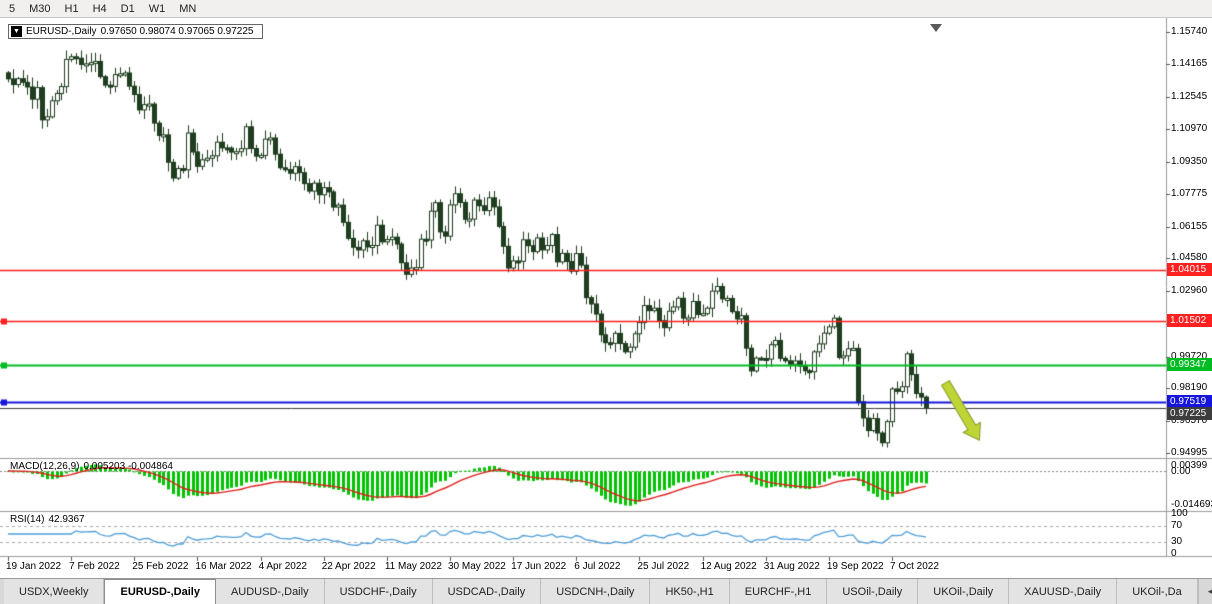 The height and width of the screenshot is (604, 1212). What do you see at coordinates (597, 566) in the screenshot?
I see `date-label: 6 Jul 2022` at bounding box center [597, 566].